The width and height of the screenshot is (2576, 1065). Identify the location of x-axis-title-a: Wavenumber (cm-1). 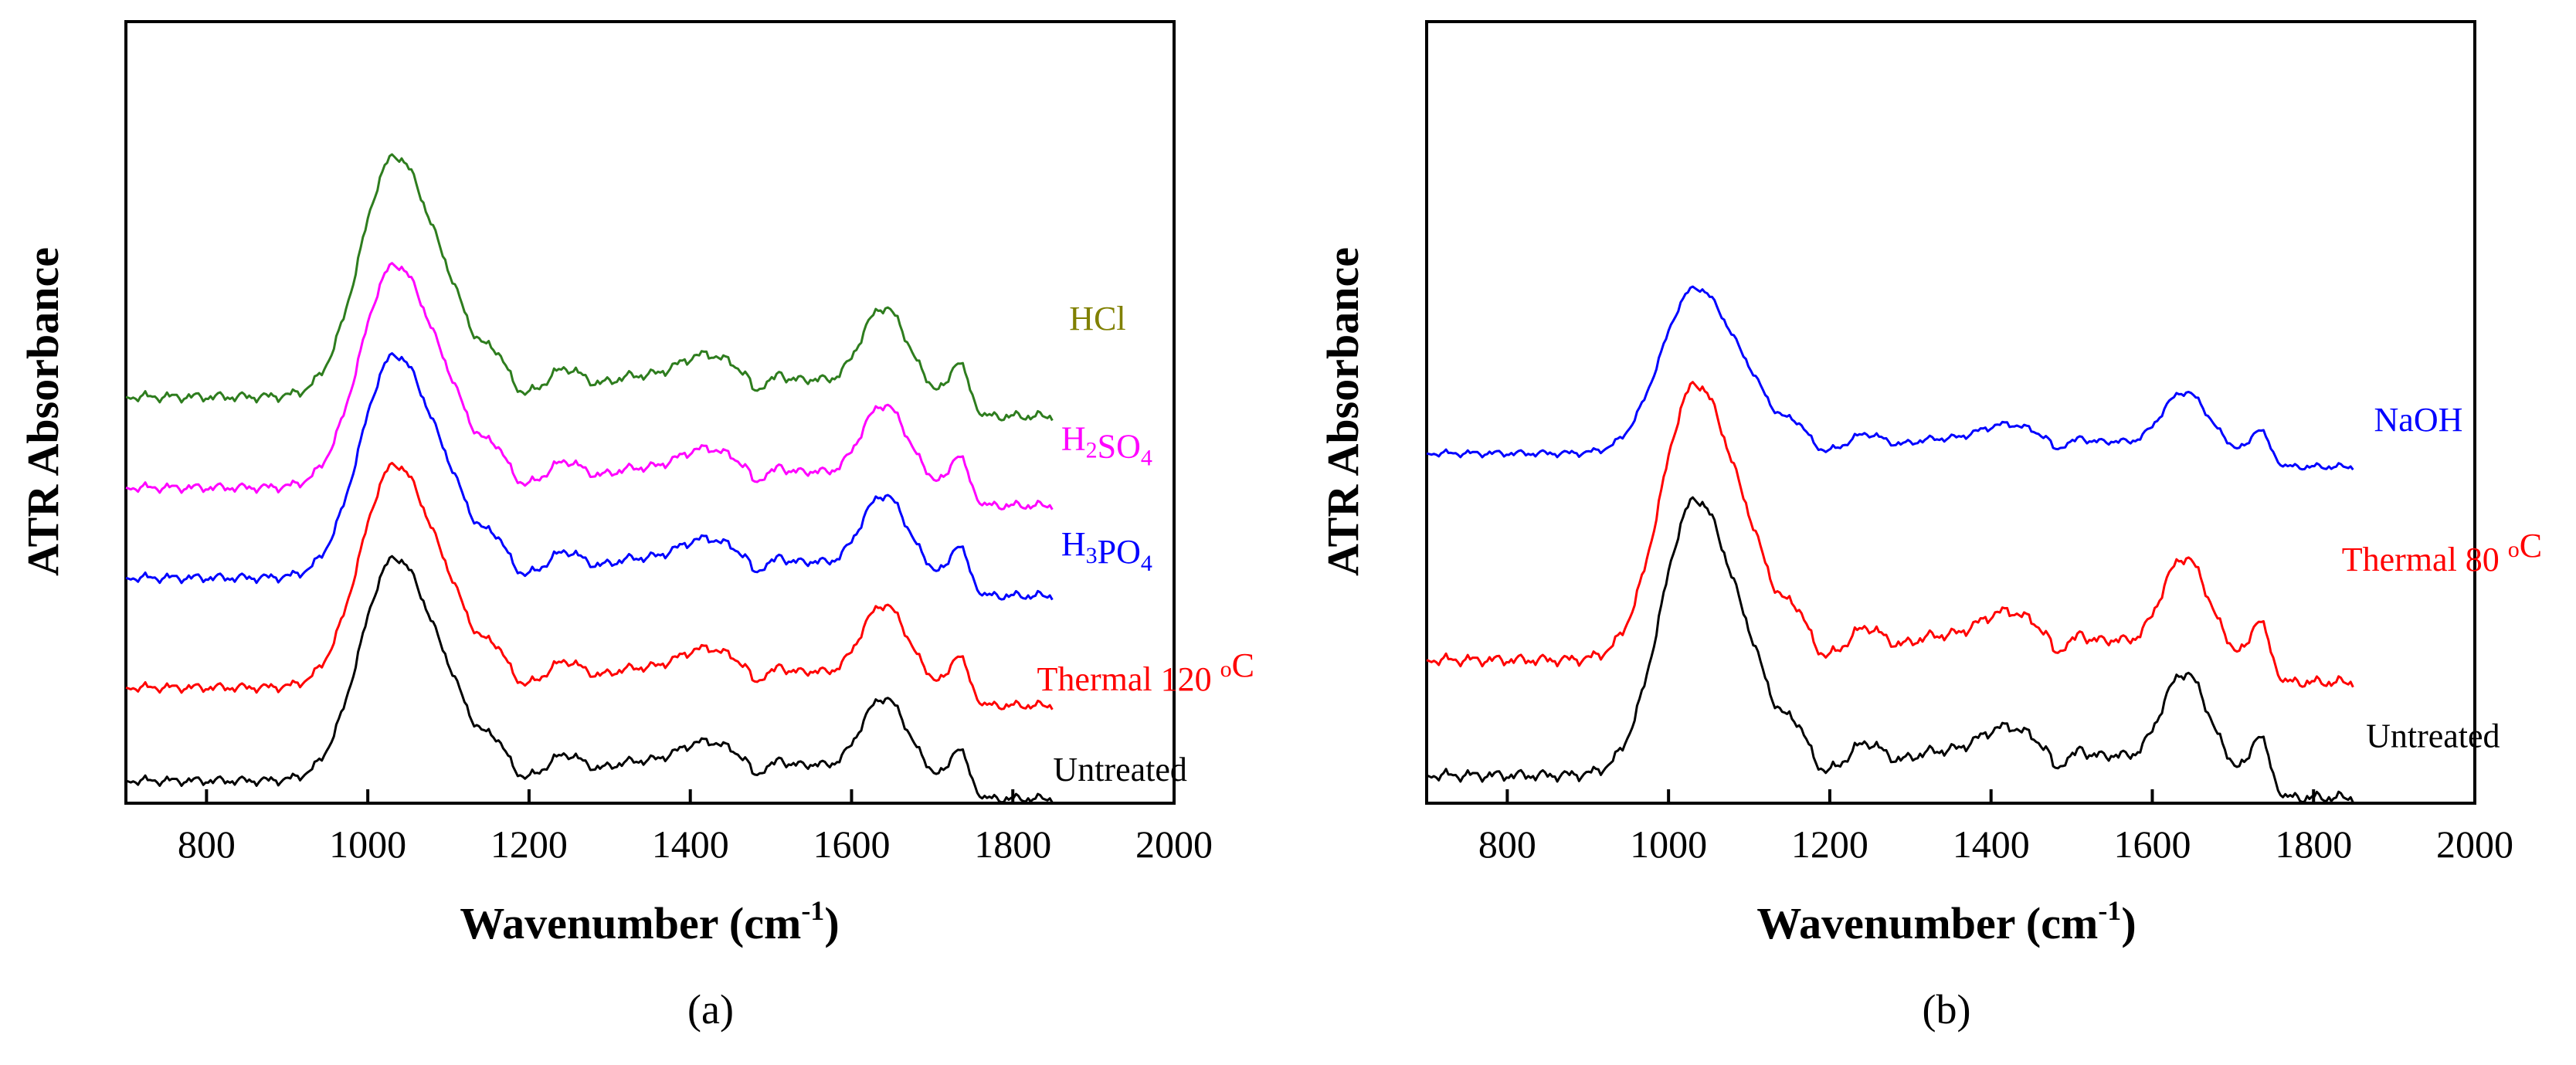
(649, 921).